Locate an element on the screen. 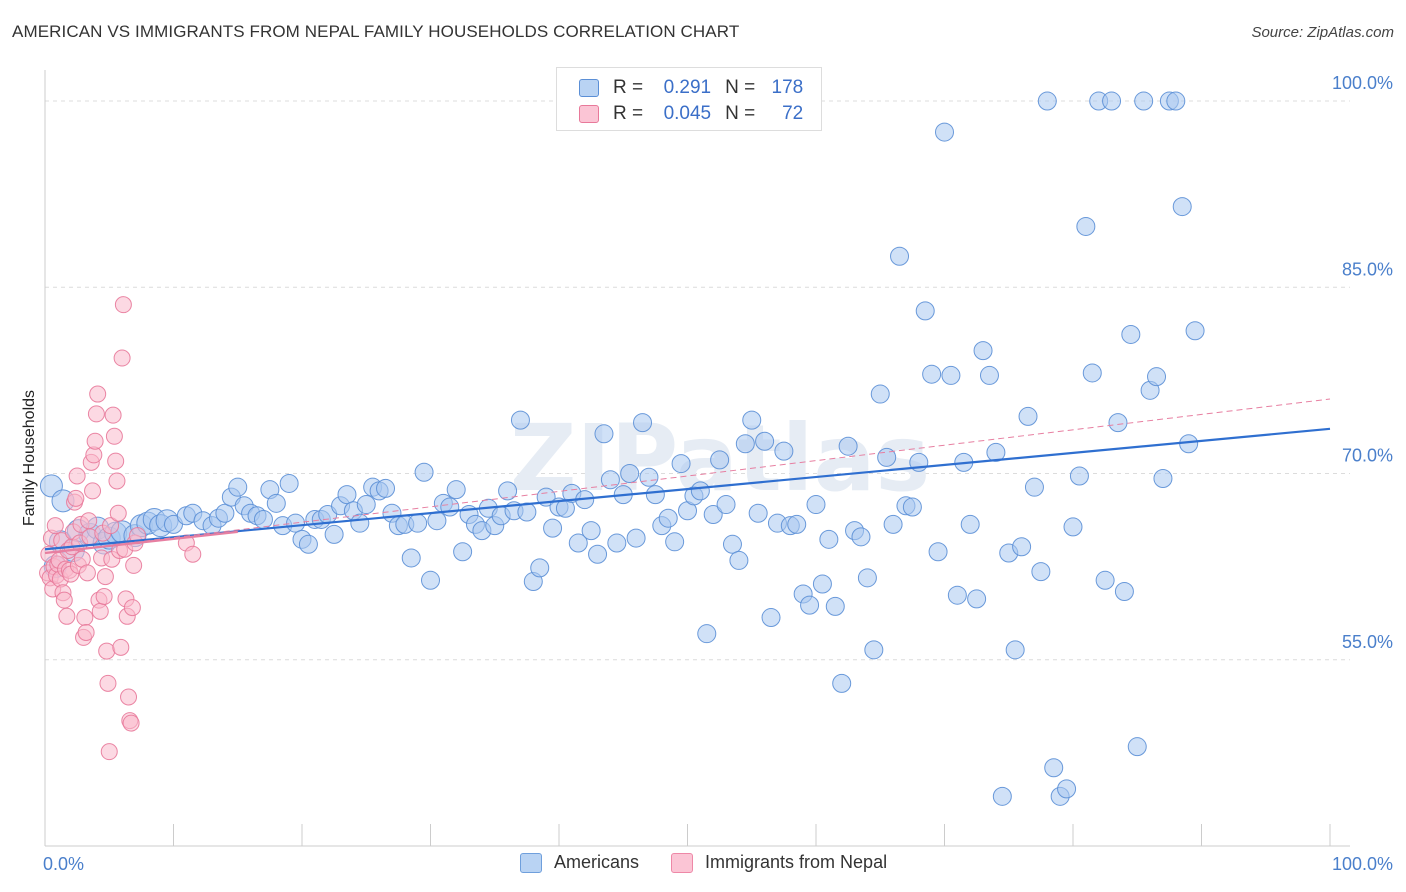  y-tick-label: 55.0% is located at coordinates (1367, 642).